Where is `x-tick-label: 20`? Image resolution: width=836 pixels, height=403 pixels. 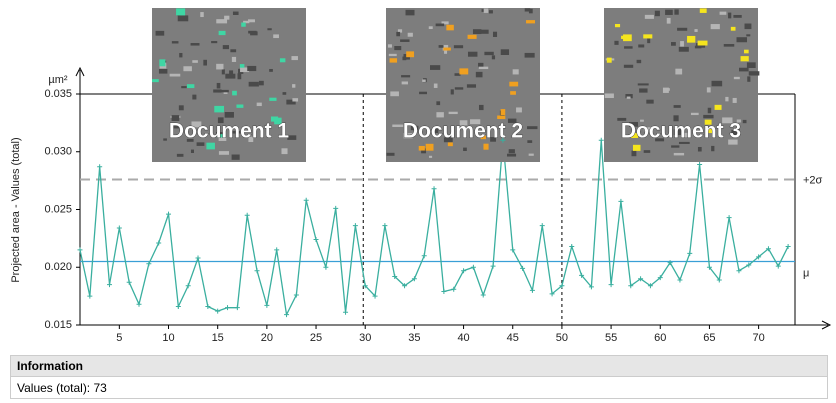 x-tick-label: 20 is located at coordinates (267, 338).